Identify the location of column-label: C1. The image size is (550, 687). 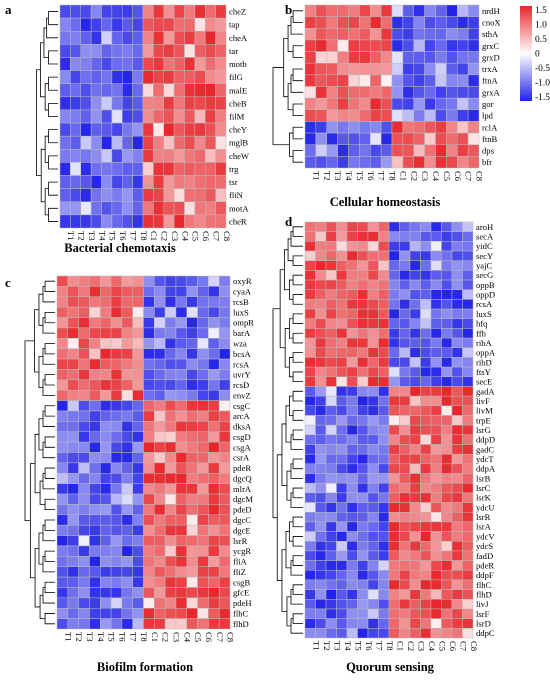
(400, 646).